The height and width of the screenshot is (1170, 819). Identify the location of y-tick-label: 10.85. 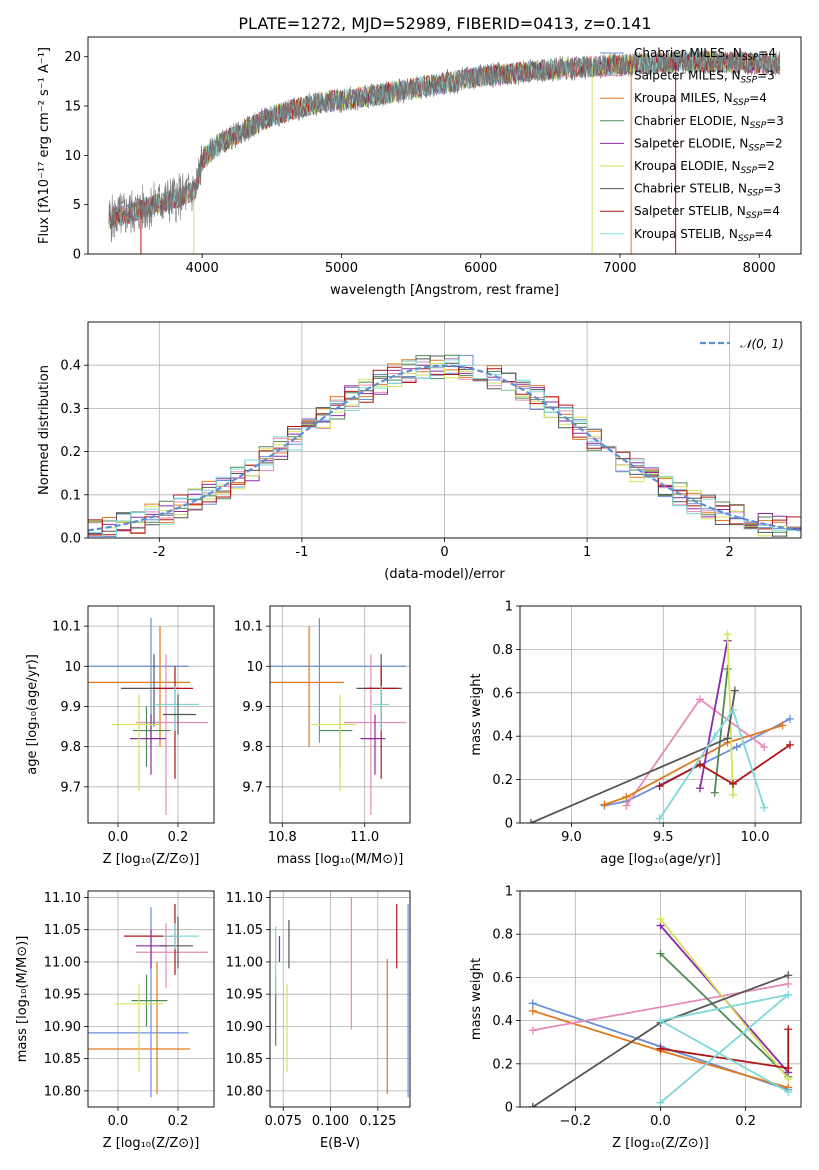
(244, 1059).